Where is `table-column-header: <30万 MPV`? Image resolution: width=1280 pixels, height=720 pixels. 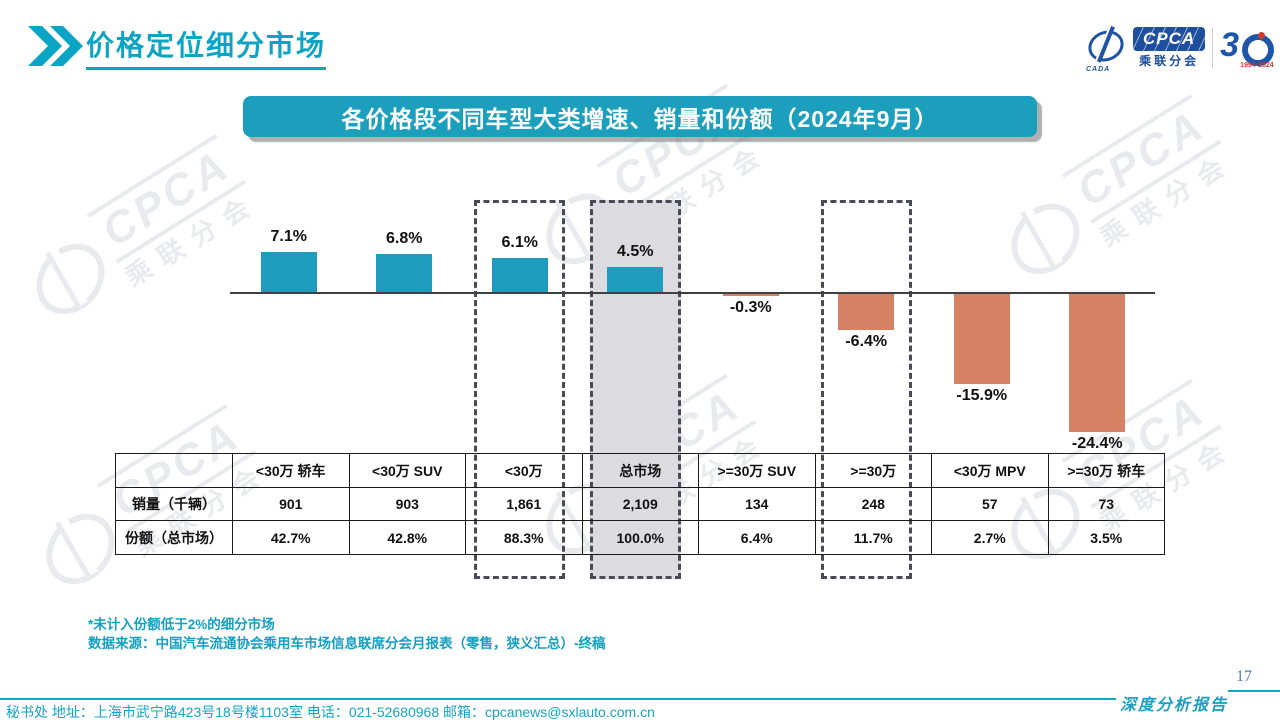
table-column-header: <30万 MPV is located at coordinates (990, 470).